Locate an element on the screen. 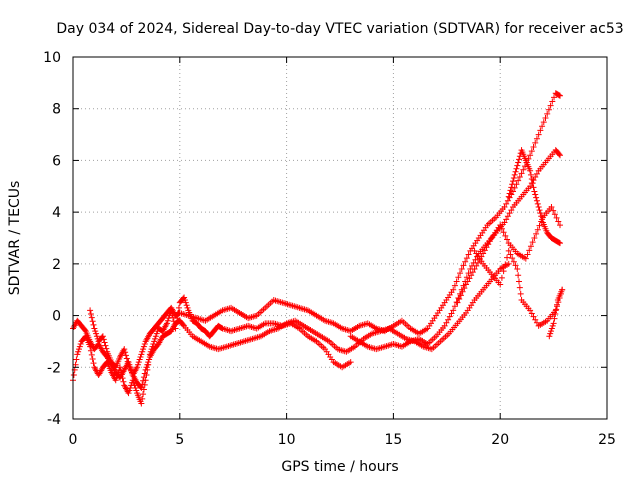 The image size is (640, 480). x-tick-label: 15 is located at coordinates (393, 440).